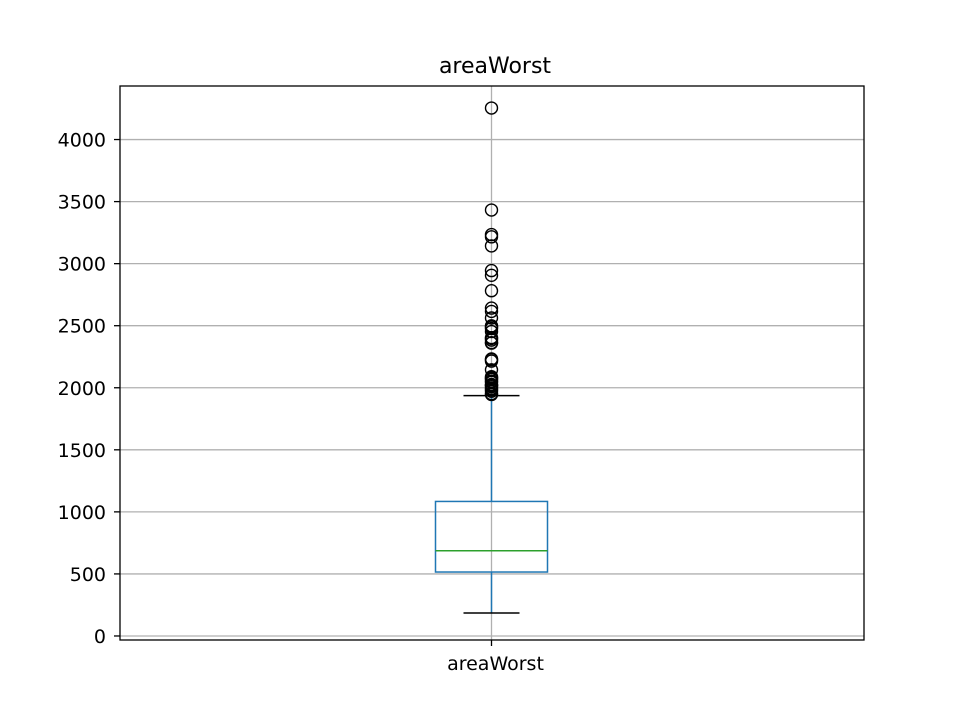 The width and height of the screenshot is (960, 724). I want to click on outlier-layer, so click(491, 251).